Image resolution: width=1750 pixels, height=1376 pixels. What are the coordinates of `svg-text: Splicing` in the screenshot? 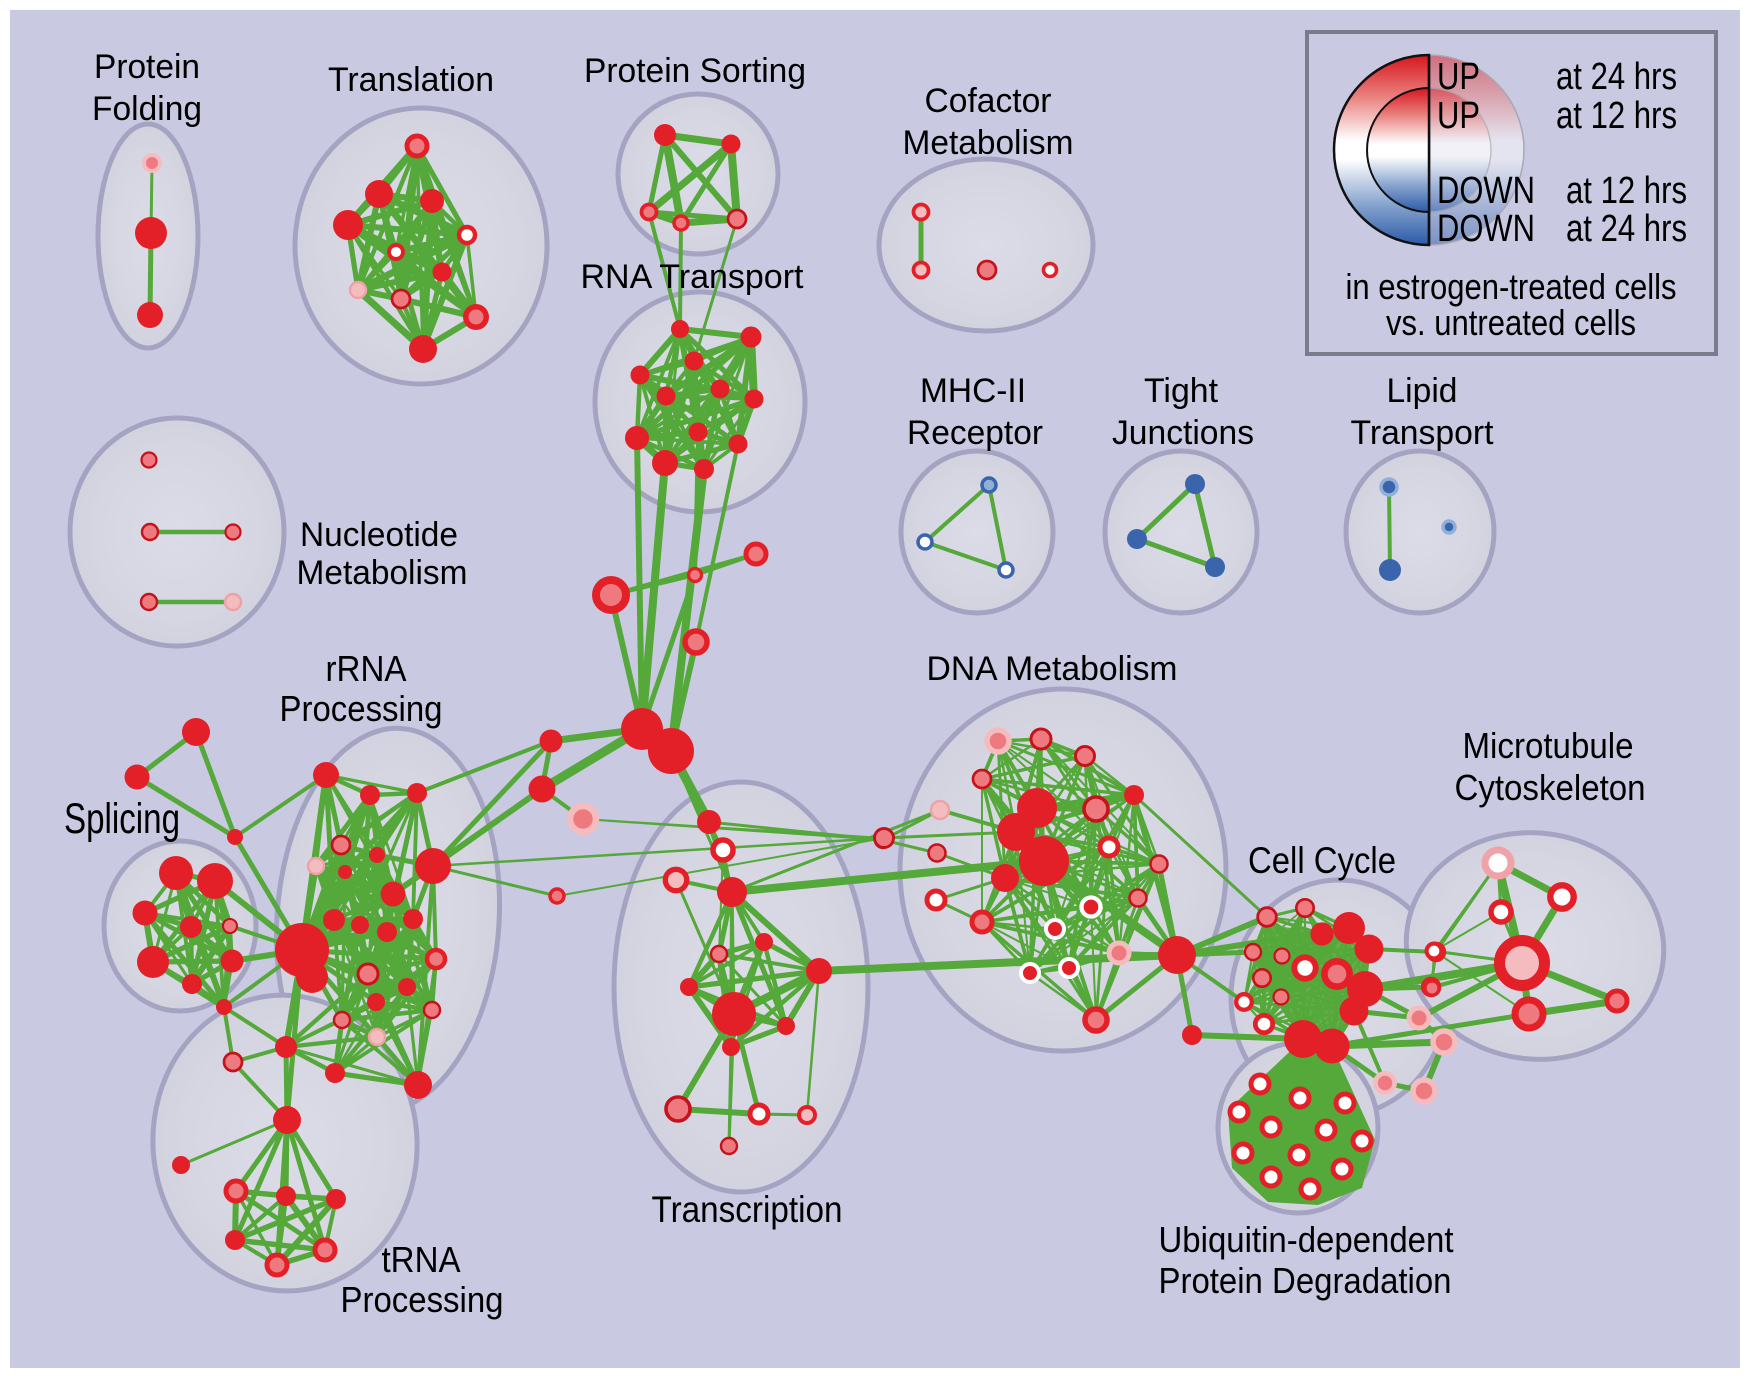 It's located at (122, 819).